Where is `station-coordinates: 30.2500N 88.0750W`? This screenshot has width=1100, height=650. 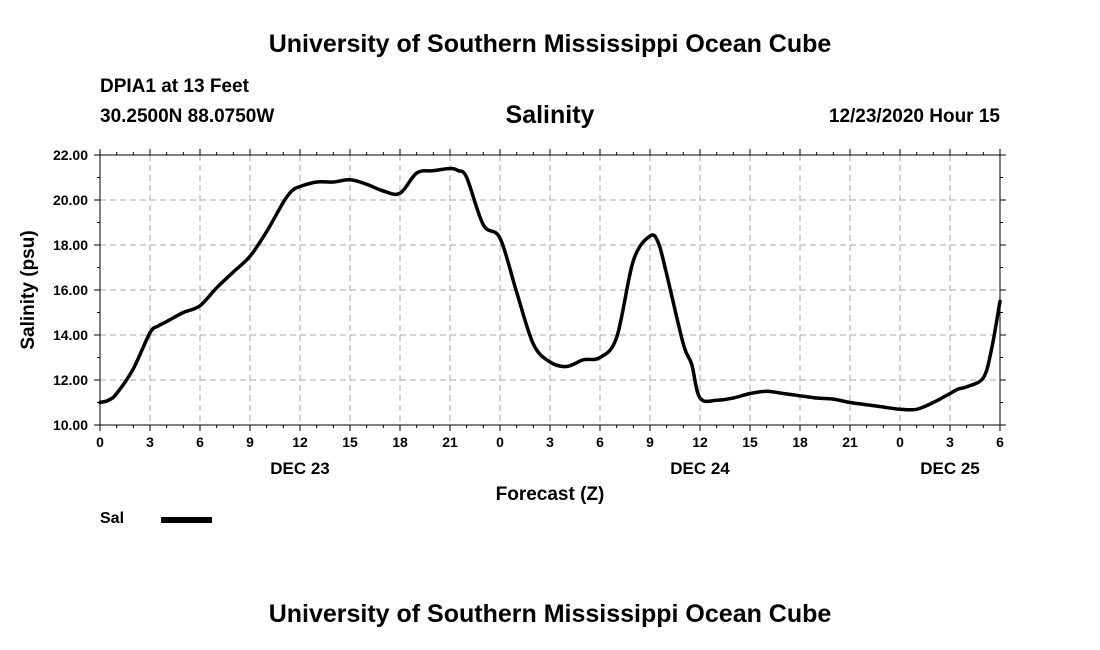
station-coordinates: 30.2500N 88.0750W is located at coordinates (187, 116).